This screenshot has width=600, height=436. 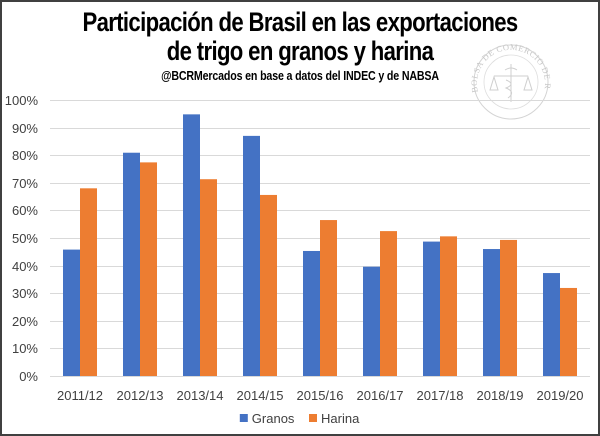 I want to click on y-tick-label: 50%, so click(x=25, y=238).